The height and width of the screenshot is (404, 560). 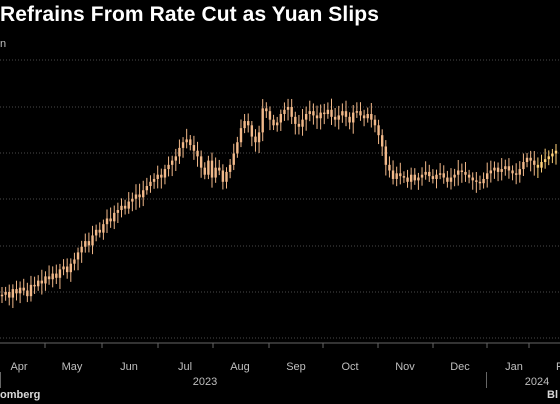 What do you see at coordinates (3, 44) in the screenshot?
I see `chart-subtitle: n` at bounding box center [3, 44].